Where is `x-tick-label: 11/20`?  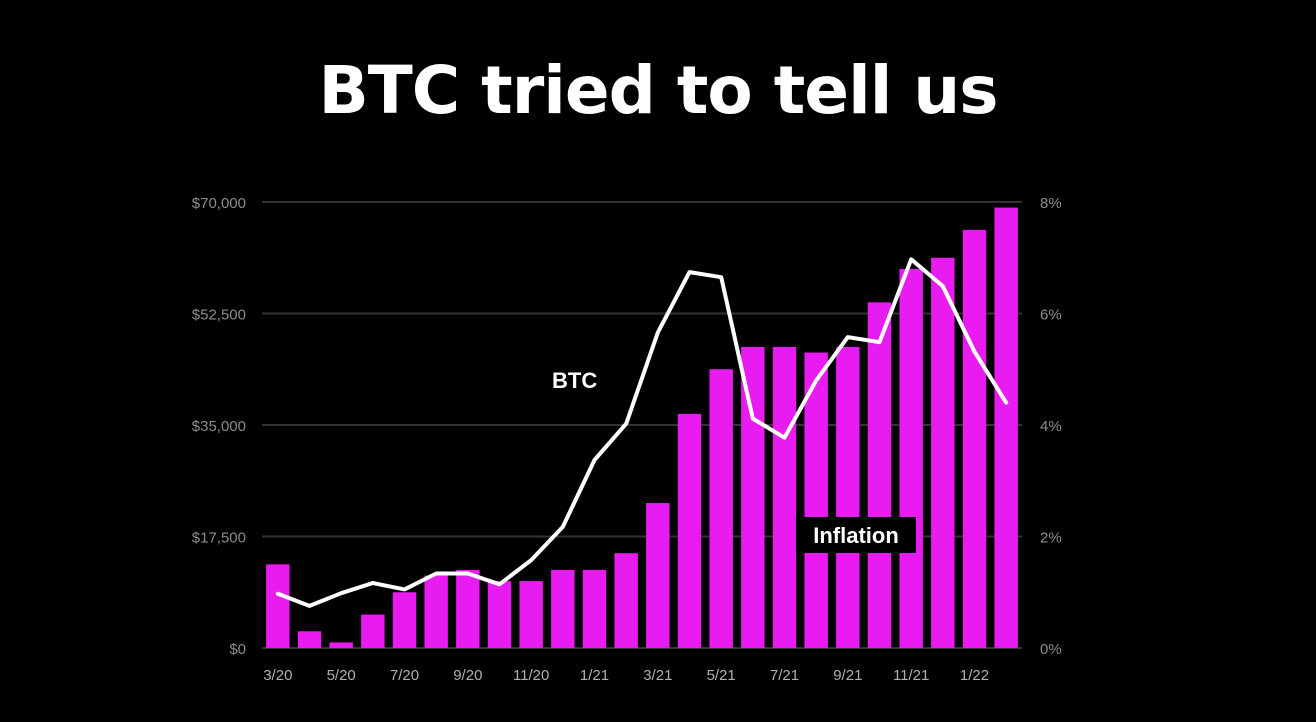 x-tick-label: 11/20 is located at coordinates (531, 675).